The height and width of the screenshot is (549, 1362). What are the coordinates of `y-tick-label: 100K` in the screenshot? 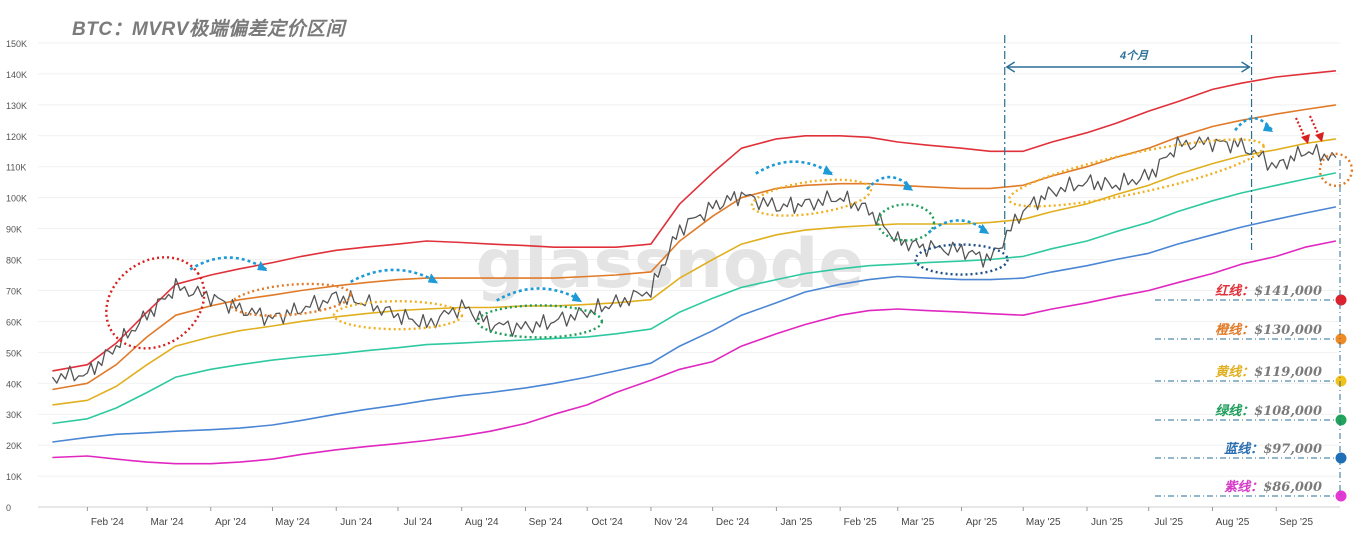 It's located at (16, 199).